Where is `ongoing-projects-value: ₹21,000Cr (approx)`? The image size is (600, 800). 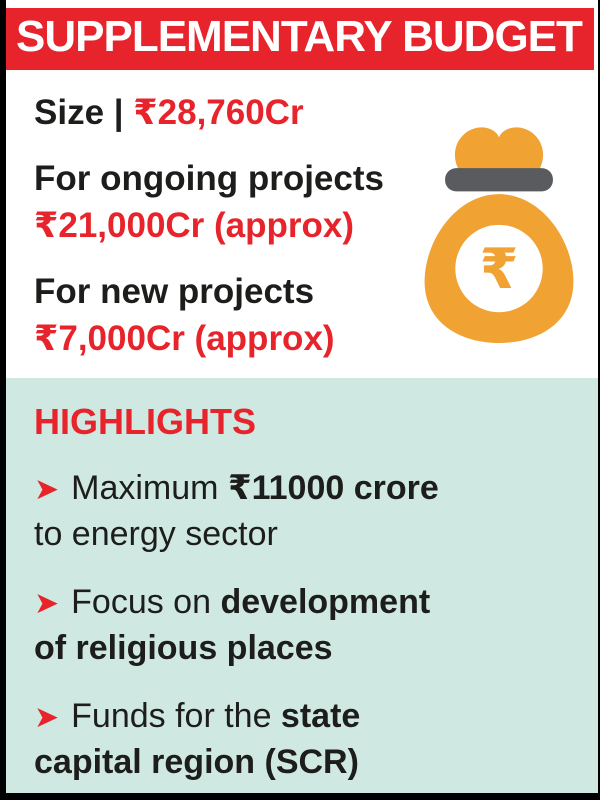 ongoing-projects-value: ₹21,000Cr (approx) is located at coordinates (194, 226).